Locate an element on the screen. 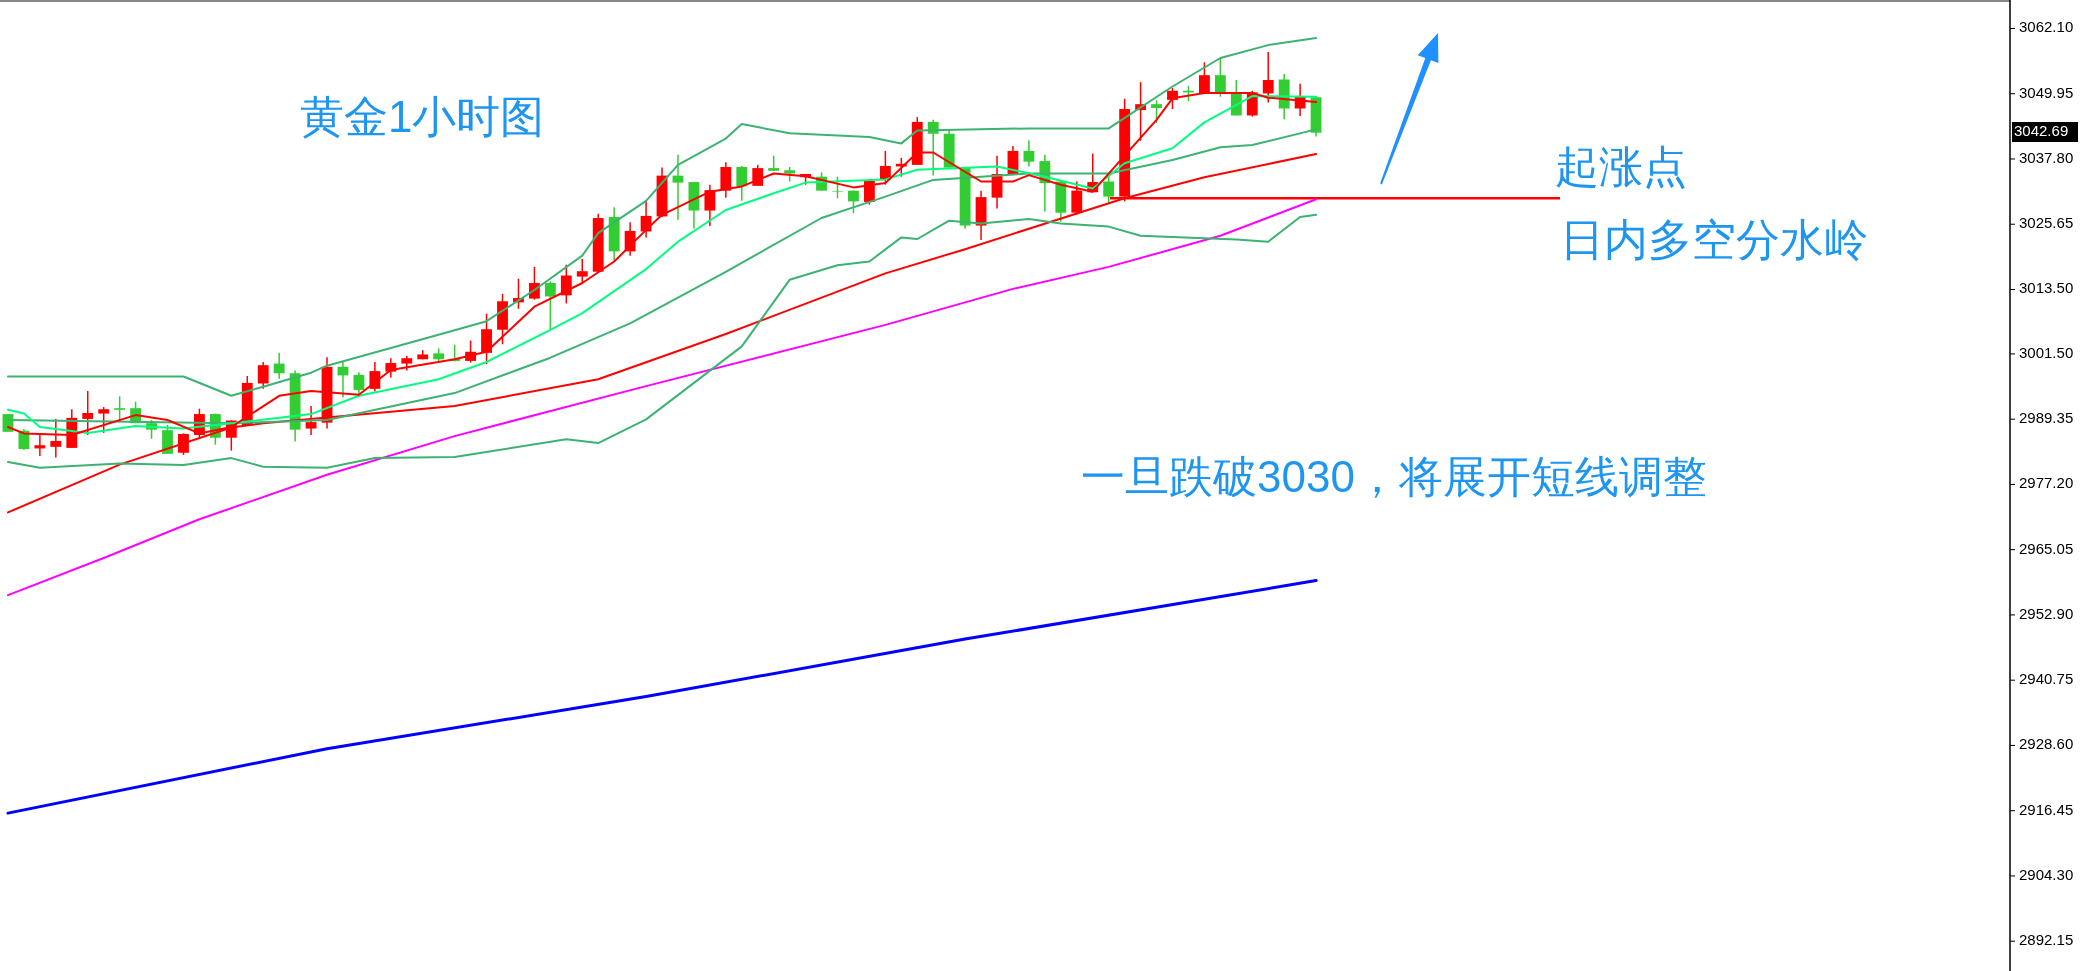  y-tick-label: 2940.75 is located at coordinates (2046, 679).